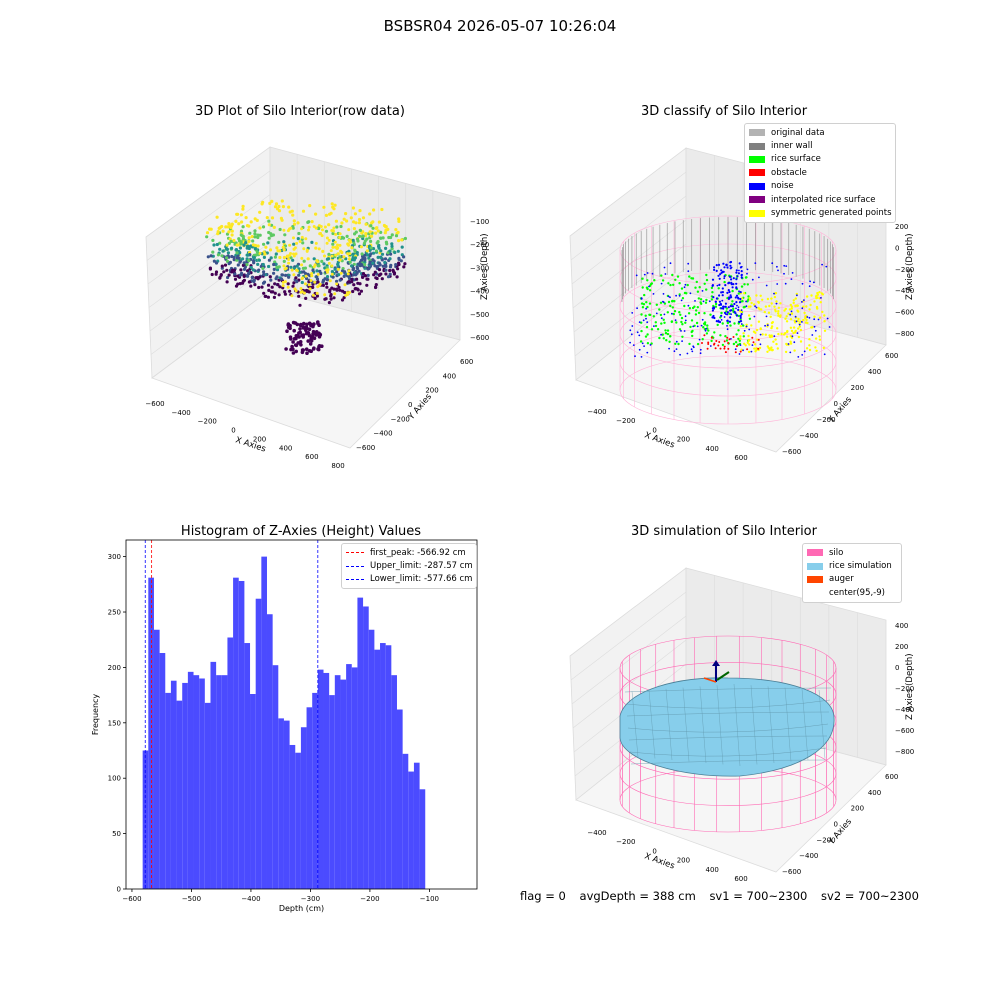 This screenshot has height=1000, width=1000. What do you see at coordinates (718, 345) in the screenshot?
I see `obstacle-point` at bounding box center [718, 345].